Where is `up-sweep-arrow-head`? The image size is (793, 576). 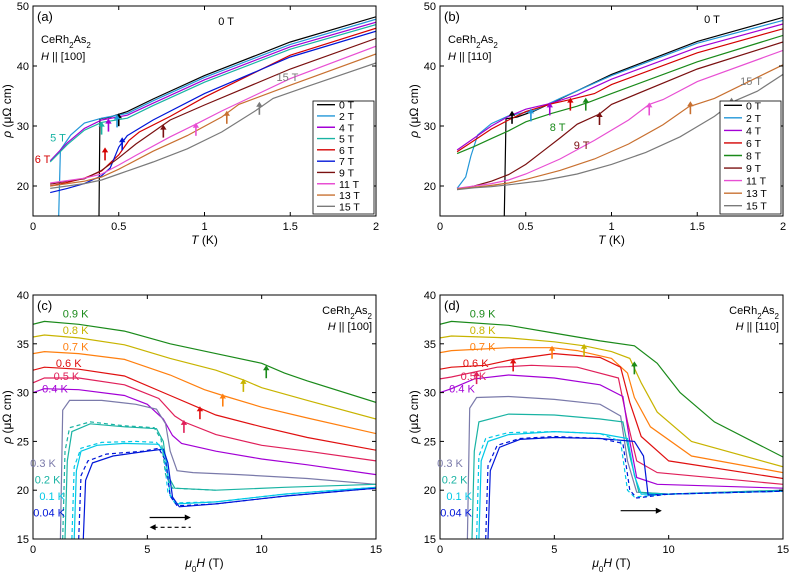 up-sweep-arrow-head is located at coordinates (187, 517).